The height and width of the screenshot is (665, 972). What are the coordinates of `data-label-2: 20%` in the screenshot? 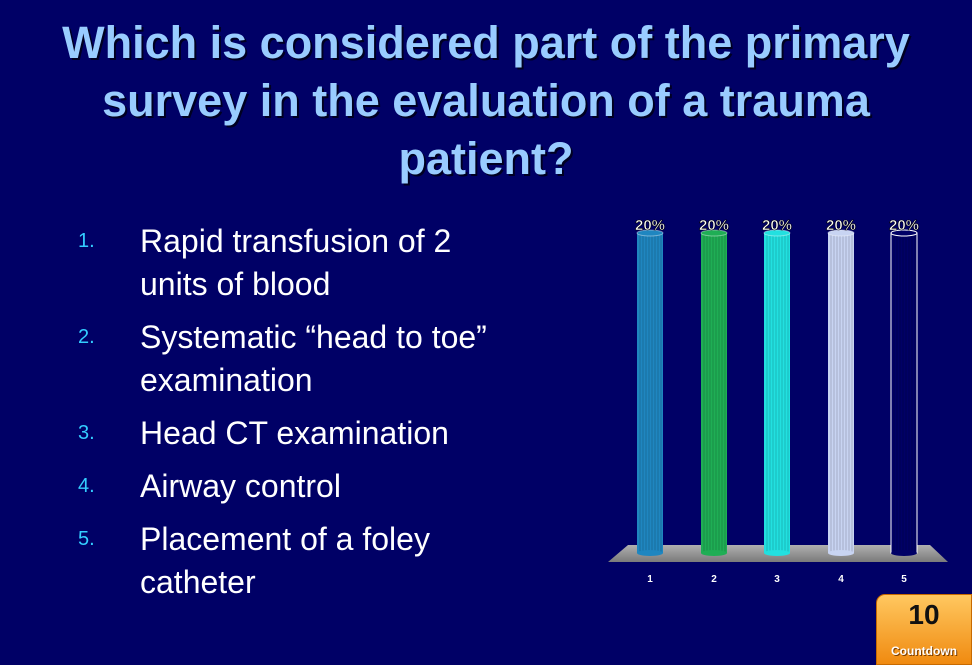 It's located at (714, 225).